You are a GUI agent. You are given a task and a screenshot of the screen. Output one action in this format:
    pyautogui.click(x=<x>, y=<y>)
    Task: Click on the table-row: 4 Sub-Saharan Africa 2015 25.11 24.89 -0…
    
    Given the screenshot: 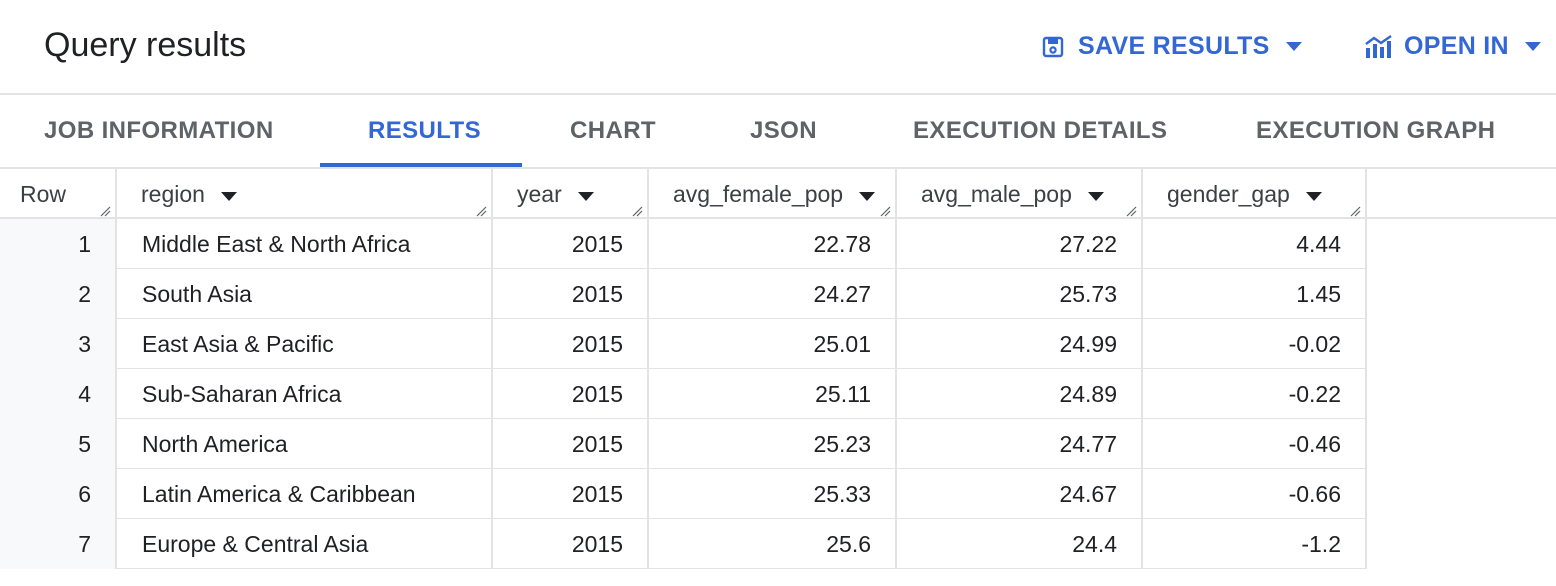 What is the action you would take?
    pyautogui.click(x=683, y=394)
    